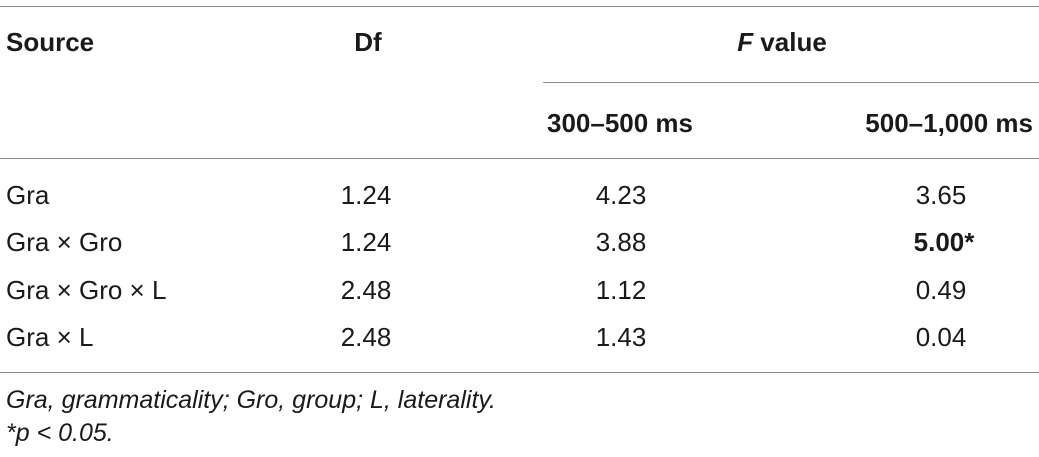 The width and height of the screenshot is (1039, 457). What do you see at coordinates (621, 337) in the screenshot?
I see `row-300-500: 1.43` at bounding box center [621, 337].